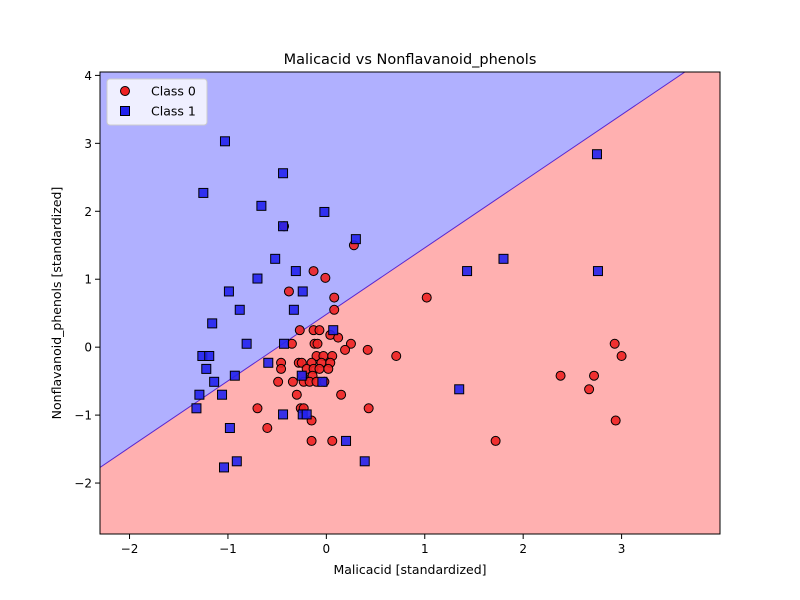 This screenshot has height=600, width=800. Describe the element at coordinates (173, 91) in the screenshot. I see `legend-label-class-0: Class 0` at that location.